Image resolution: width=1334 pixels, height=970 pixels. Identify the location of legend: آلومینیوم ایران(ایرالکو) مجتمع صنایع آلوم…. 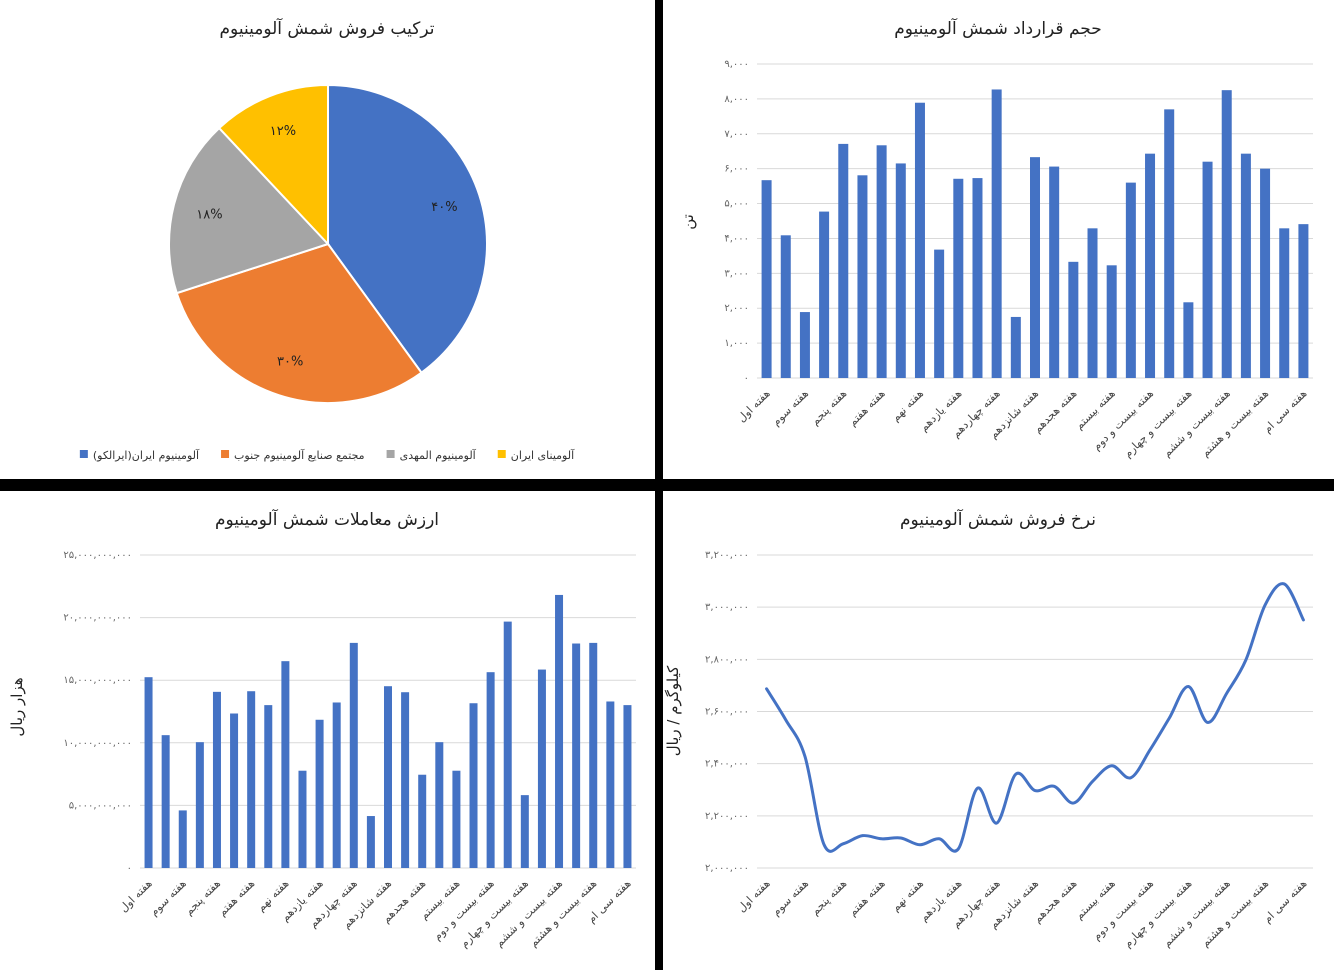
(327, 455).